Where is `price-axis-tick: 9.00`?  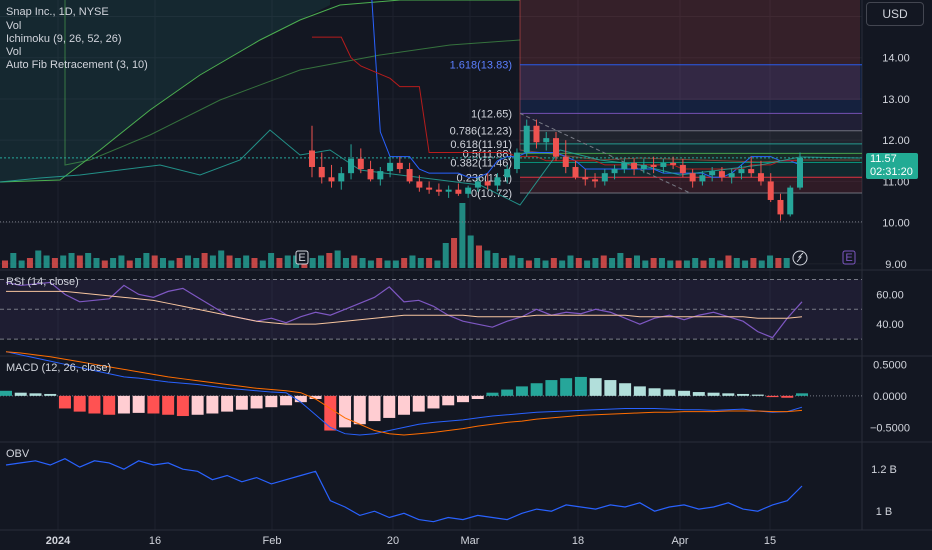
price-axis-tick: 9.00 is located at coordinates (895, 265).